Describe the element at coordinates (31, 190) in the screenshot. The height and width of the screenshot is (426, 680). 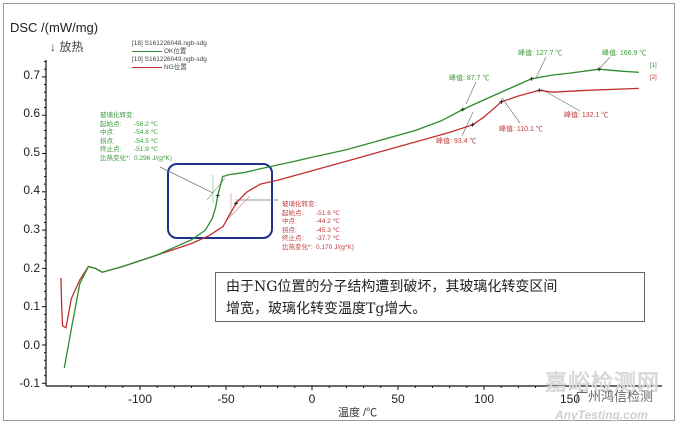
I see `y-tick-label: 0.4` at that location.